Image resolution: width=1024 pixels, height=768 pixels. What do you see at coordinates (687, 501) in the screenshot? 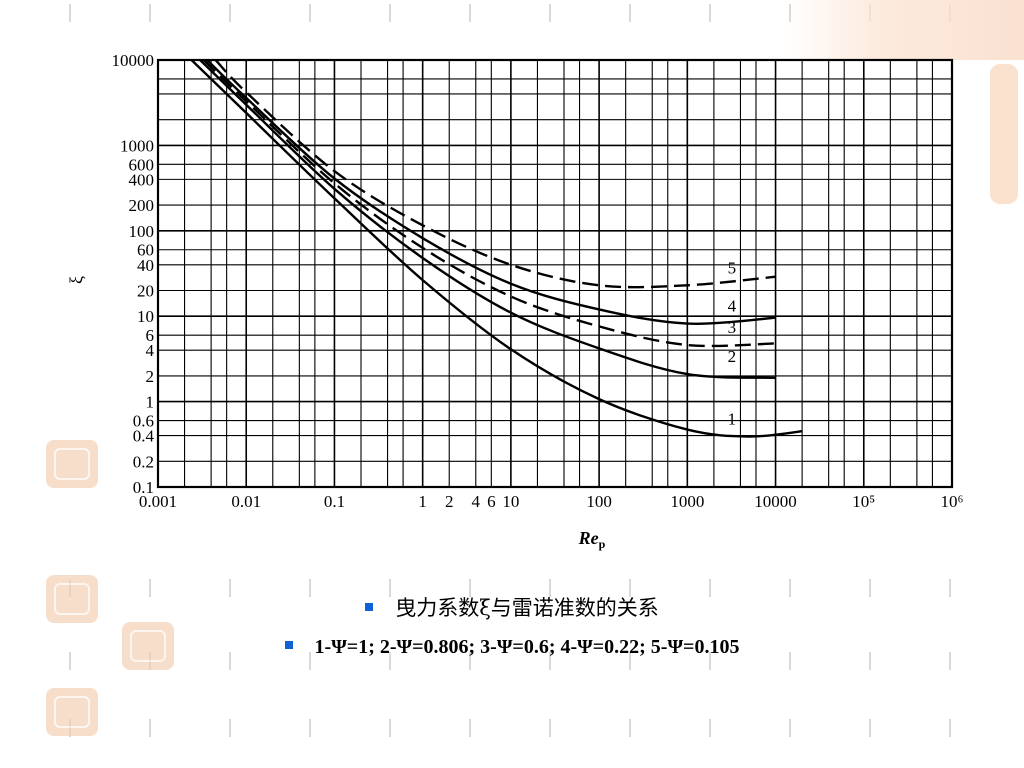
I see `x-tick-label: 1000` at bounding box center [687, 501].